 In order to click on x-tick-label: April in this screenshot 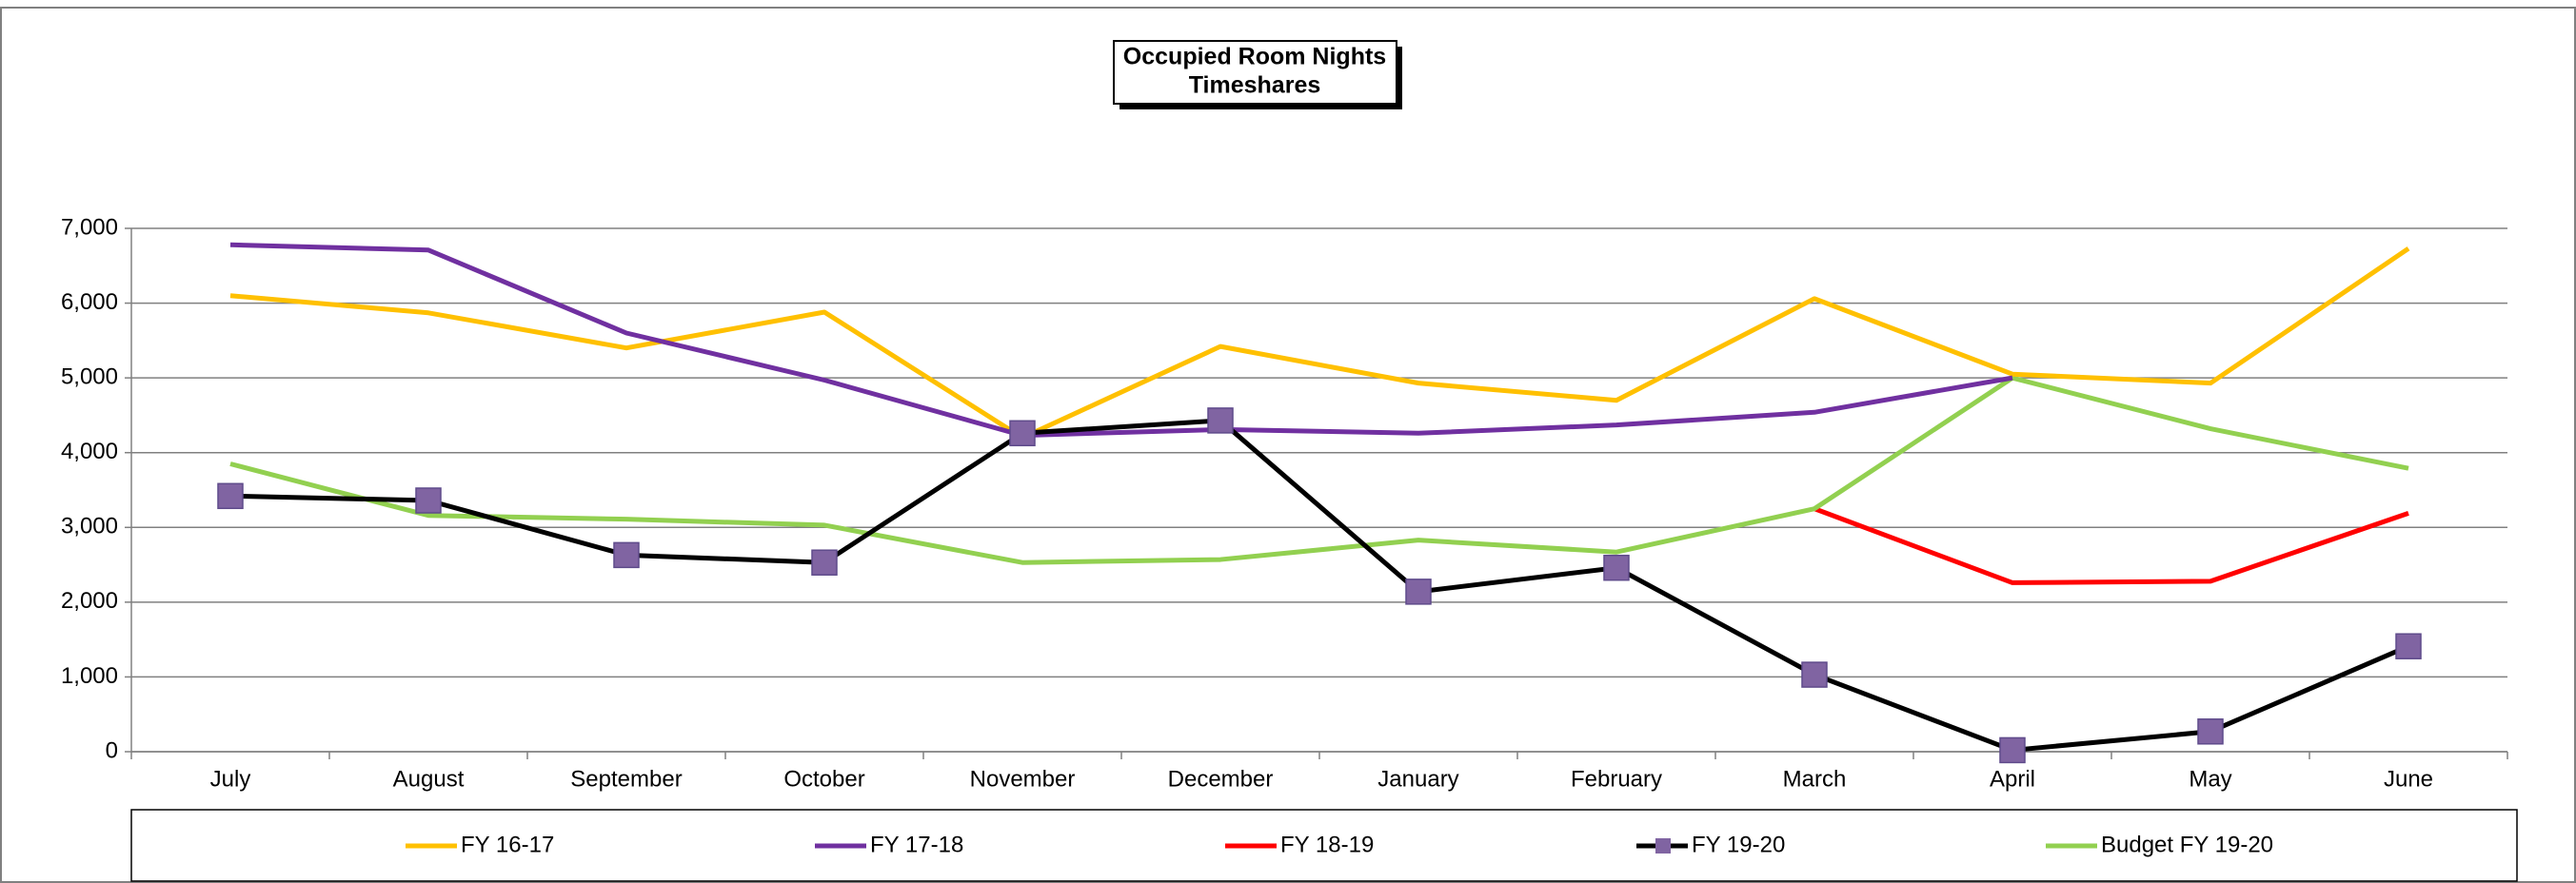, I will do `click(2012, 779)`.